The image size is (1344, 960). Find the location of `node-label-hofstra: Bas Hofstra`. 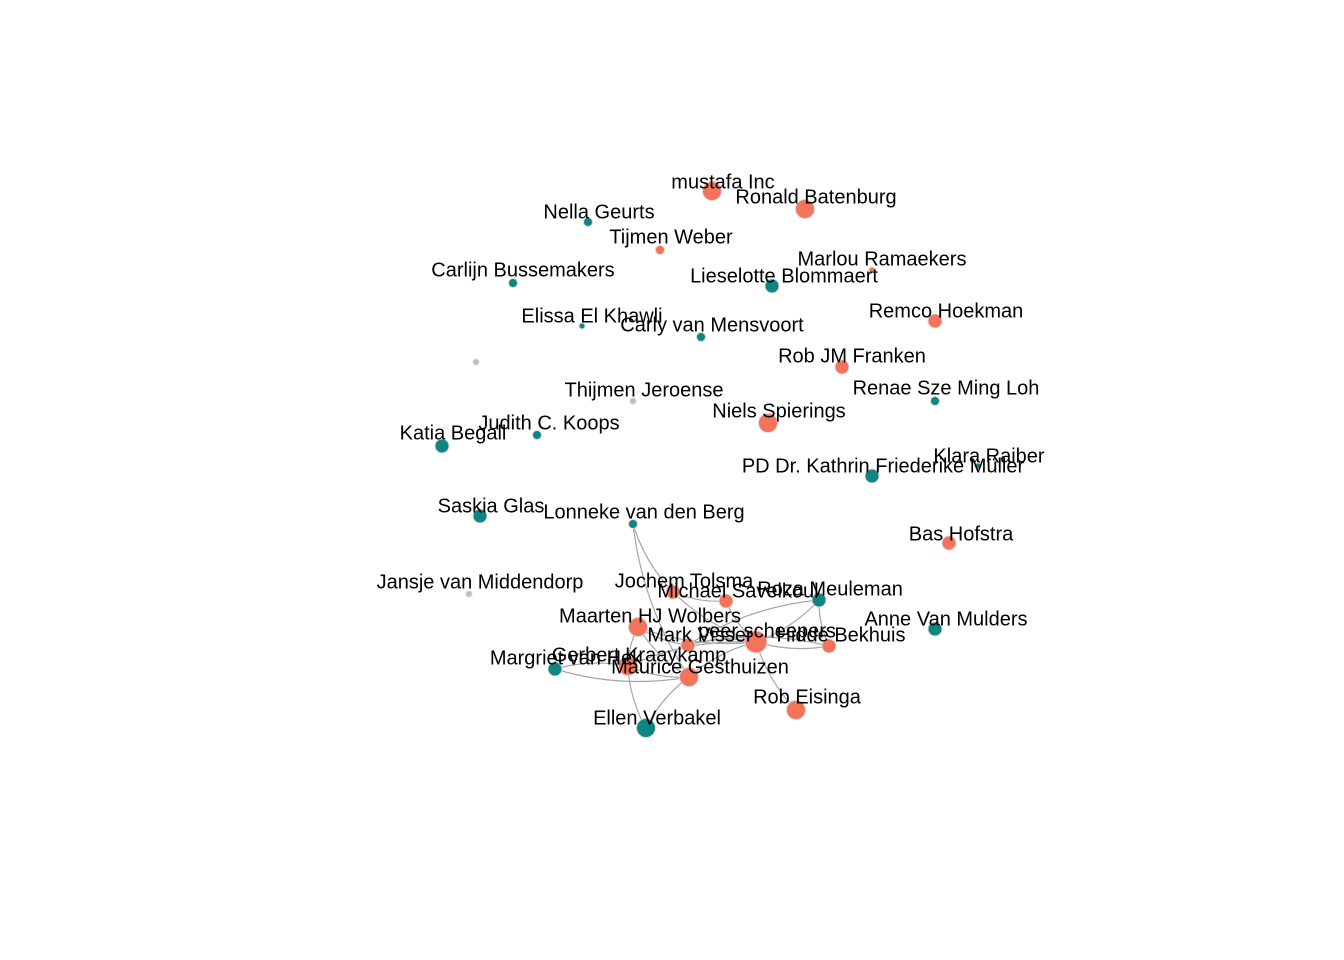

node-label-hofstra: Bas Hofstra is located at coordinates (961, 534).